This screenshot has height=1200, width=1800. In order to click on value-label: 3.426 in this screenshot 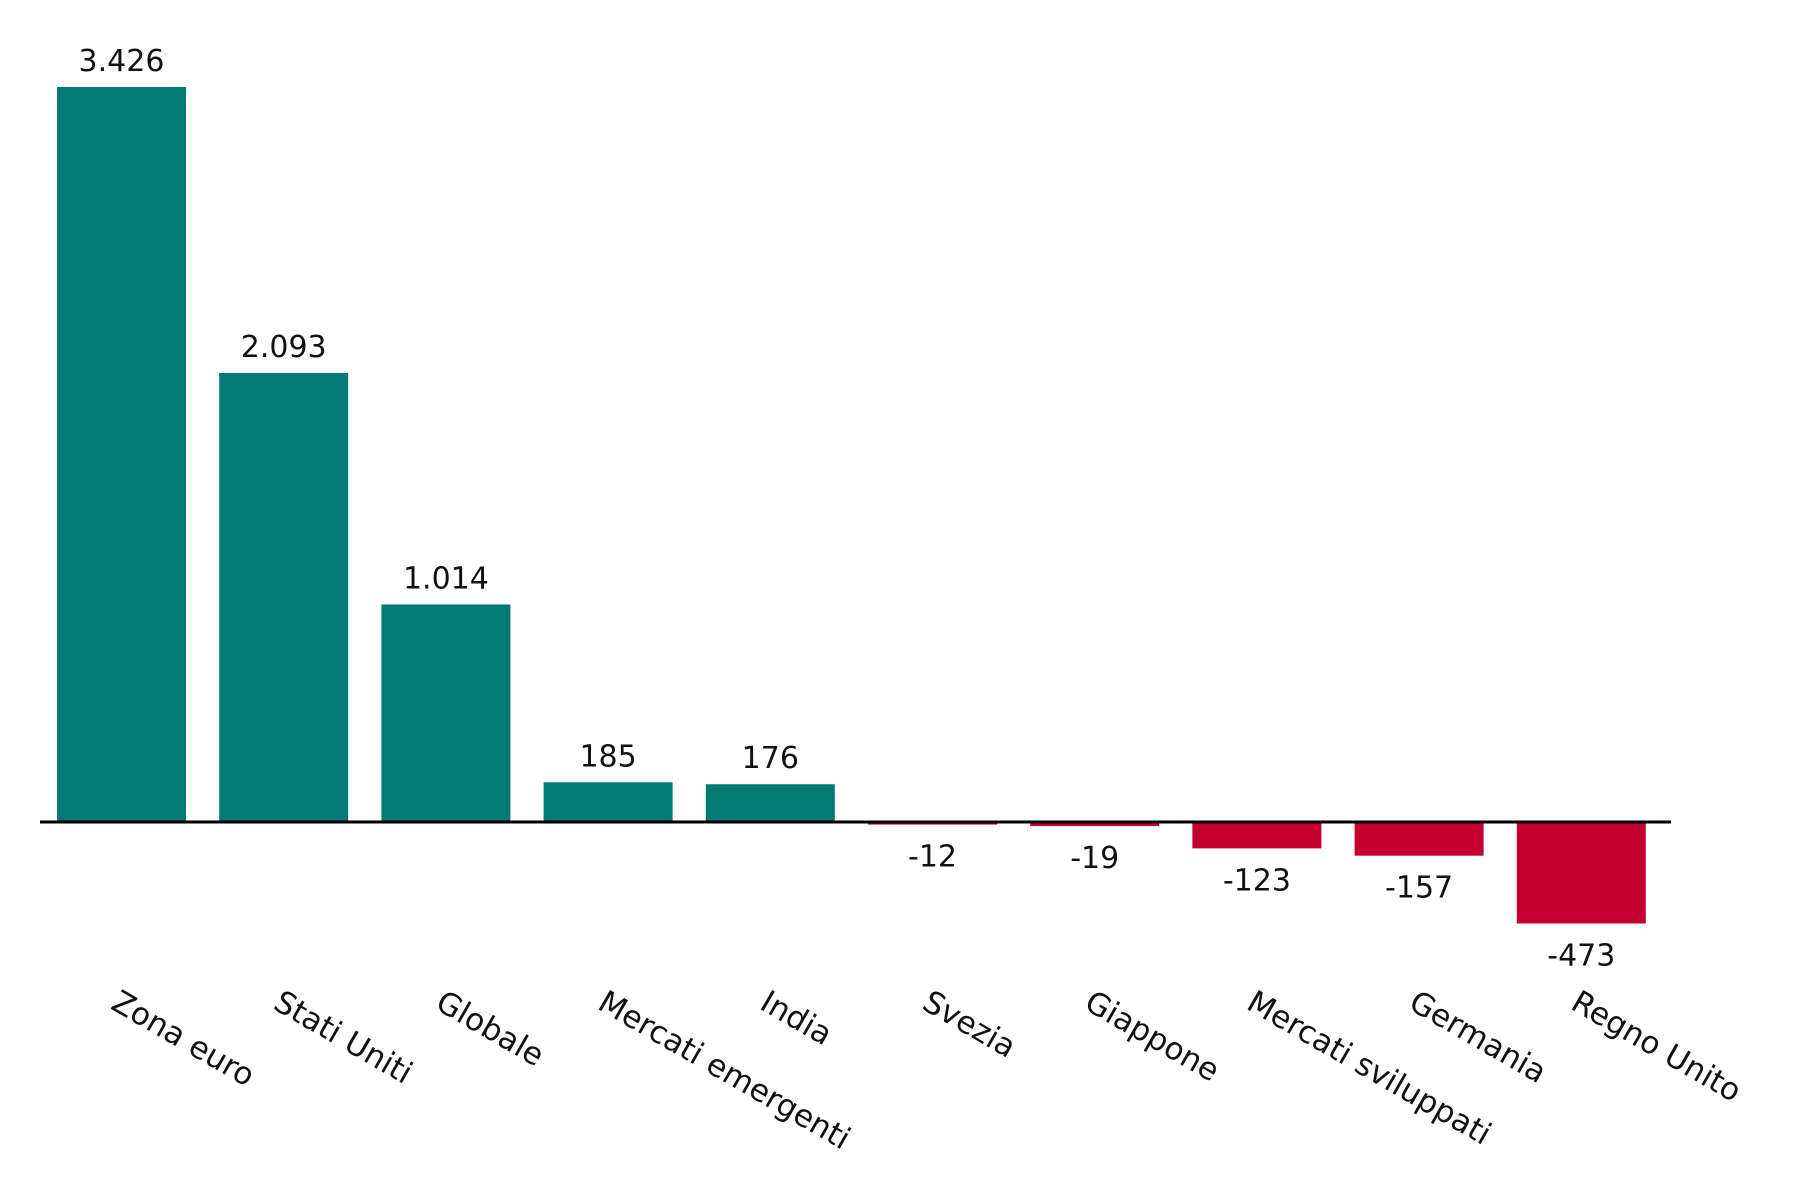, I will do `click(122, 61)`.